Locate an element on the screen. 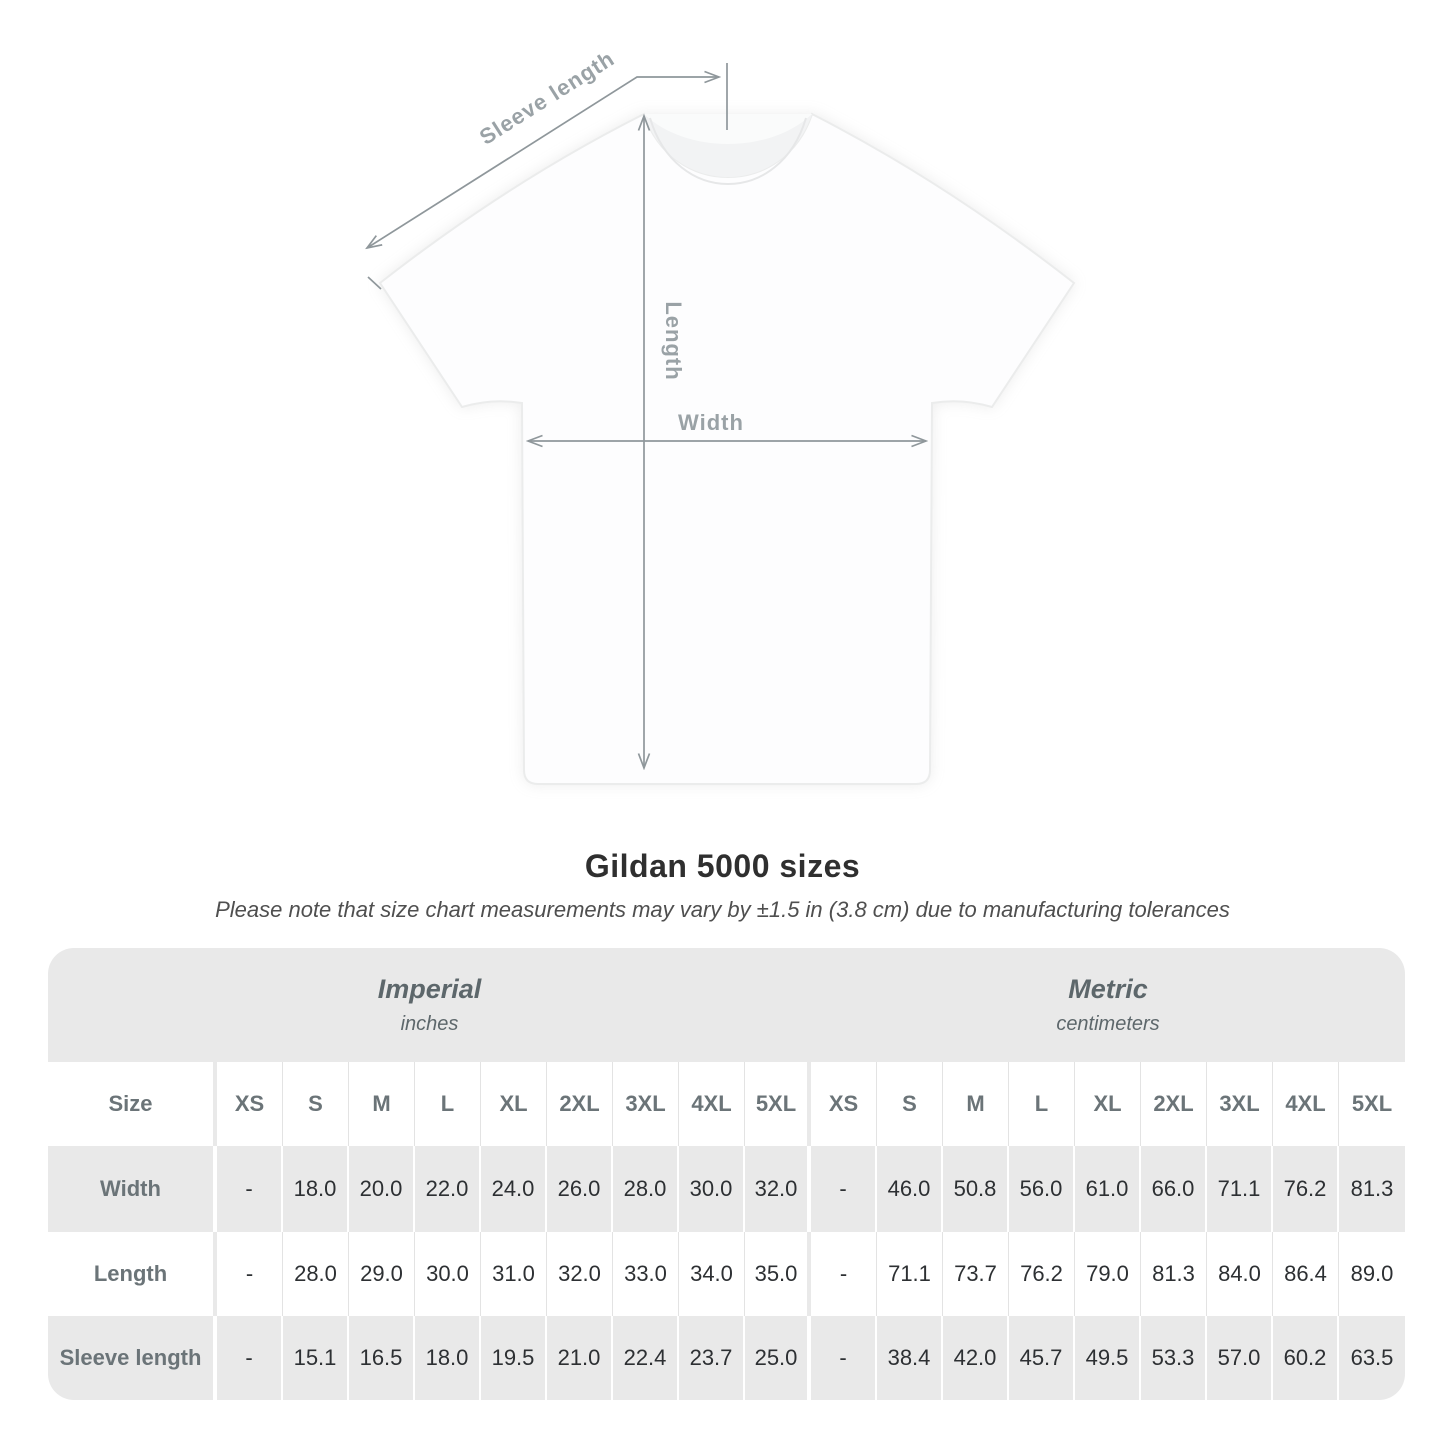 This screenshot has height=1445, width=1445. row-label-length: Length is located at coordinates (132, 1274).